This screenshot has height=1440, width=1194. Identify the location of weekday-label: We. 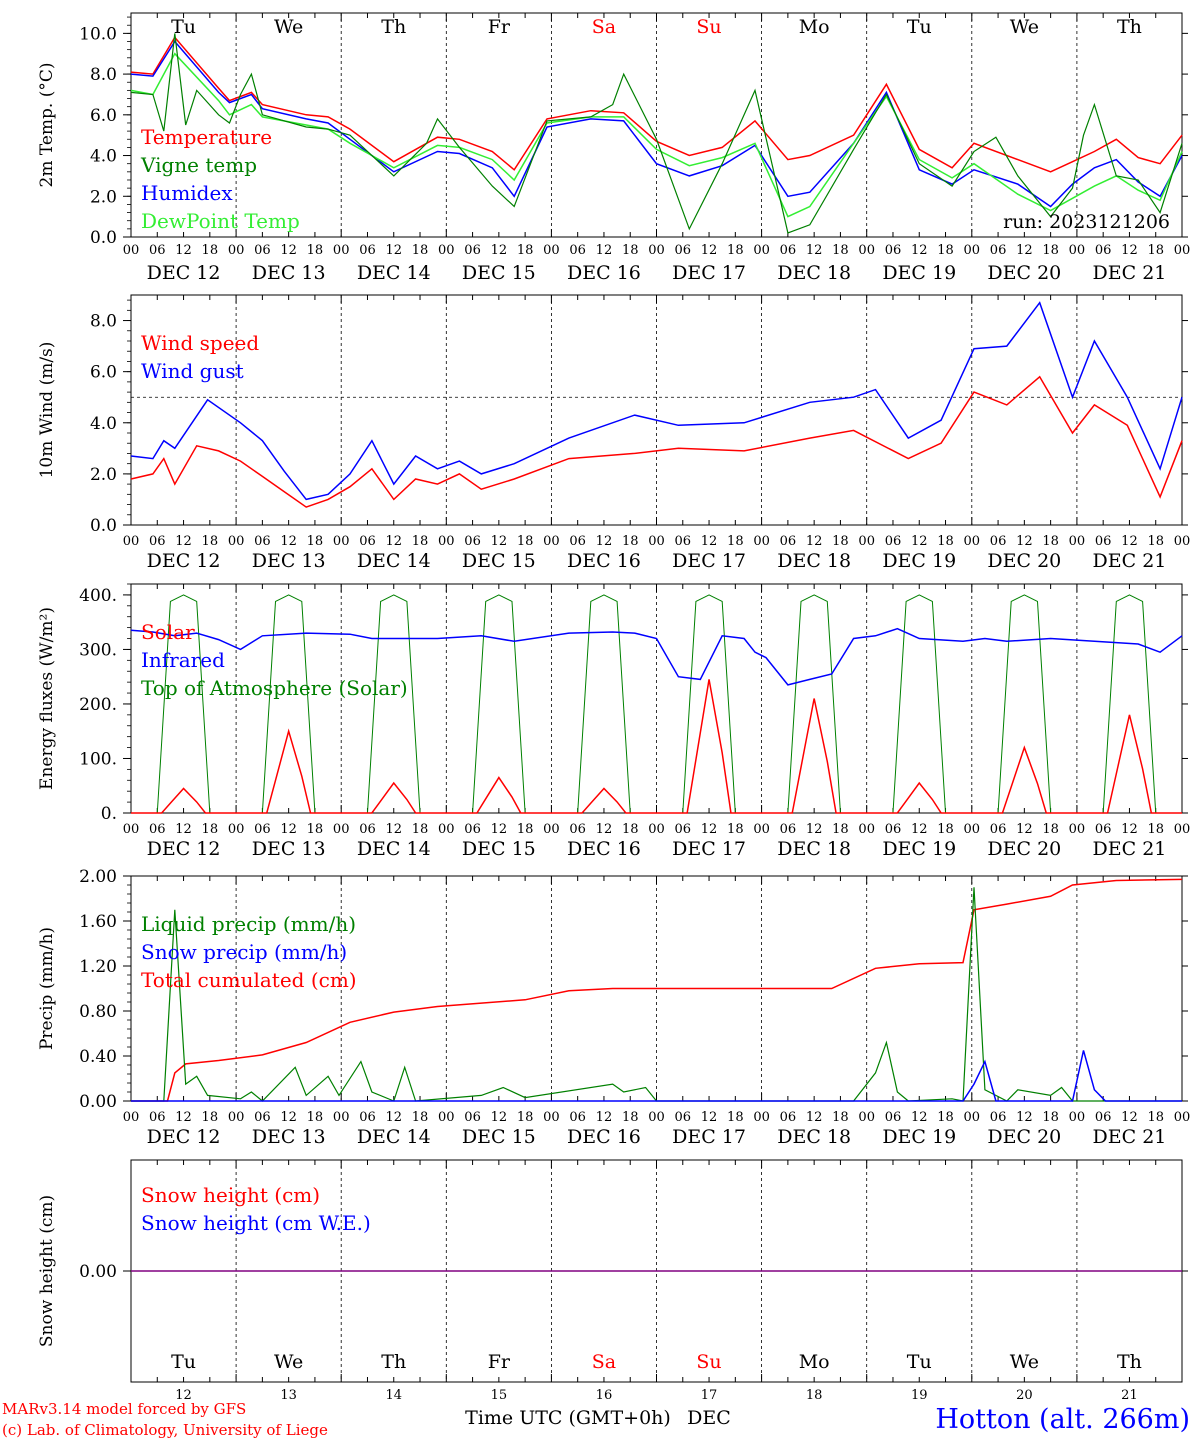
(288, 1362).